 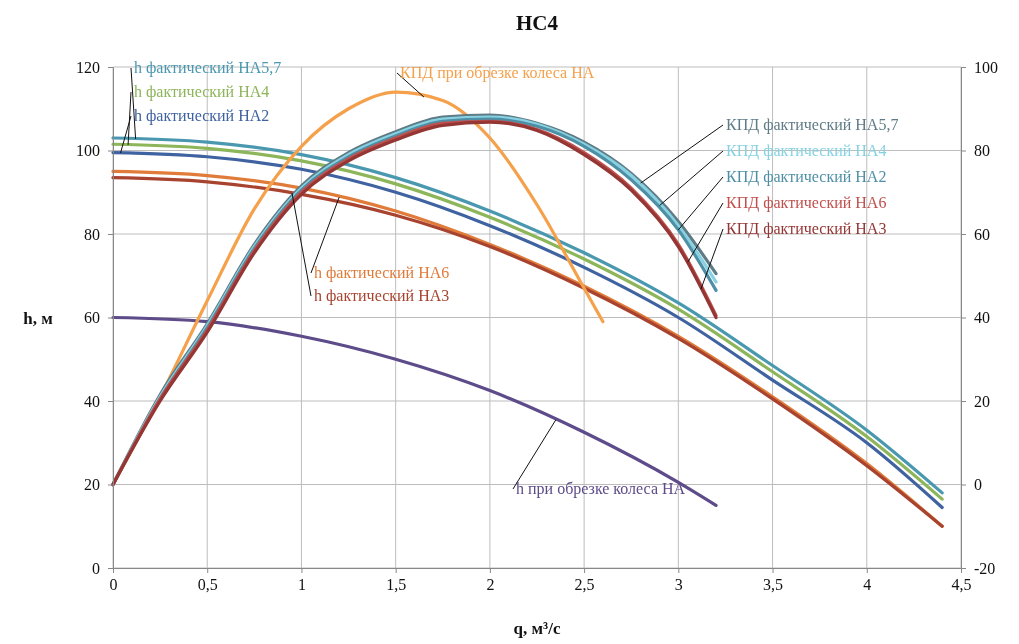 I want to click on text: h фактический НА3, so click(x=382, y=296).